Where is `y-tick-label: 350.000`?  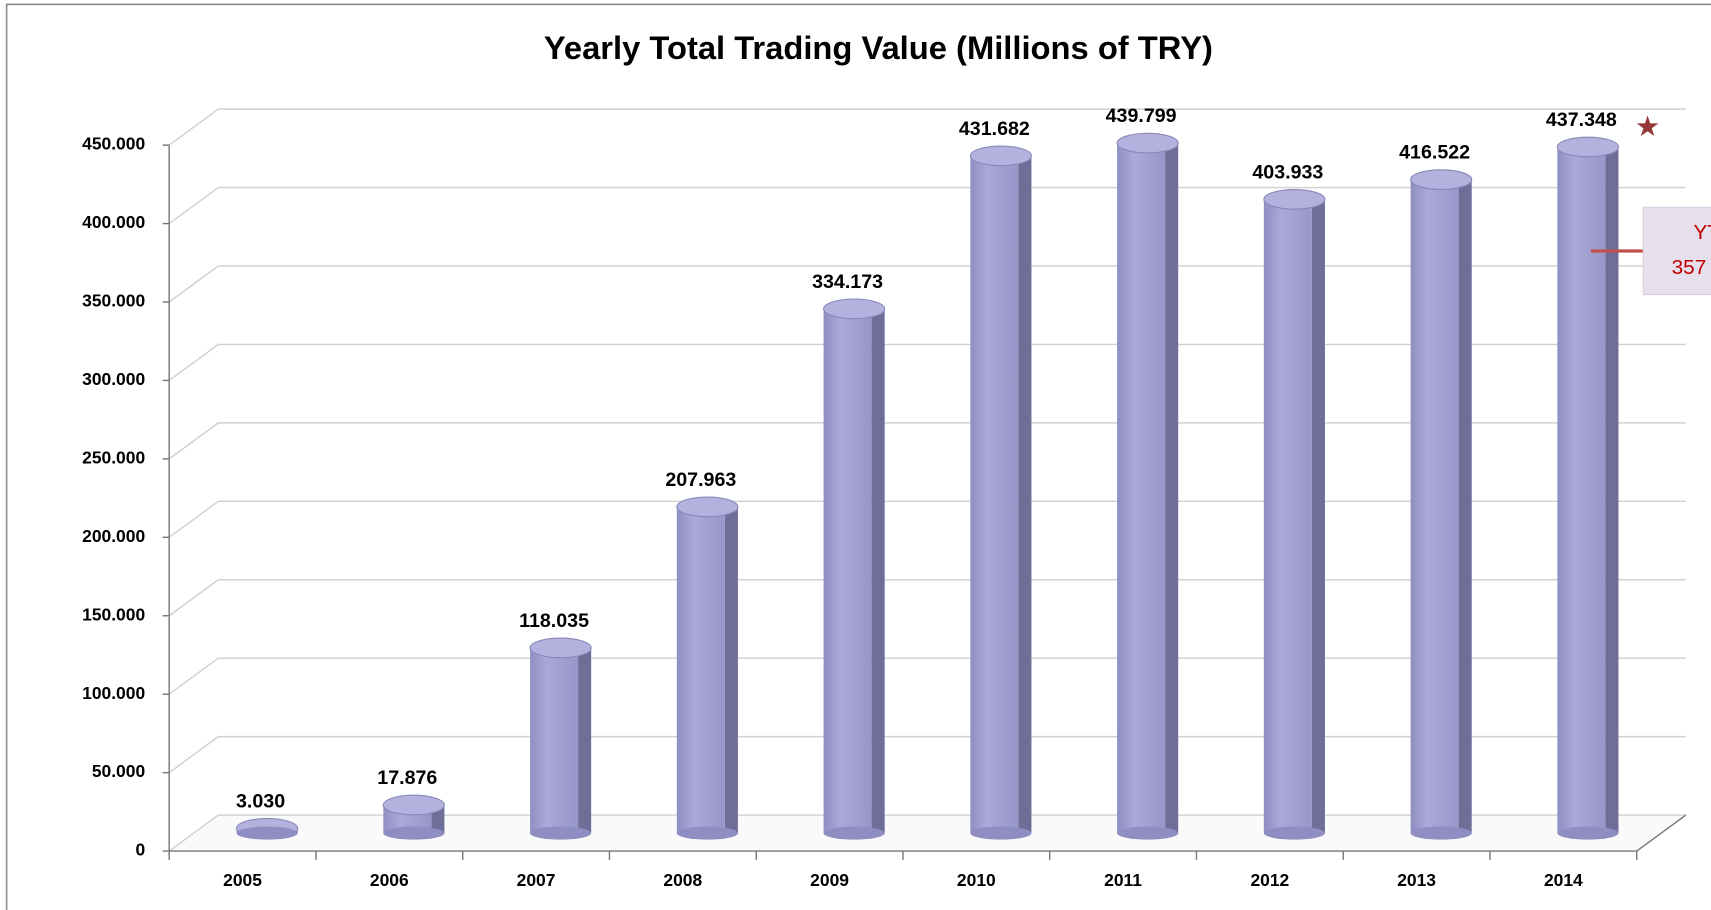
y-tick-label: 350.000 is located at coordinates (113, 301).